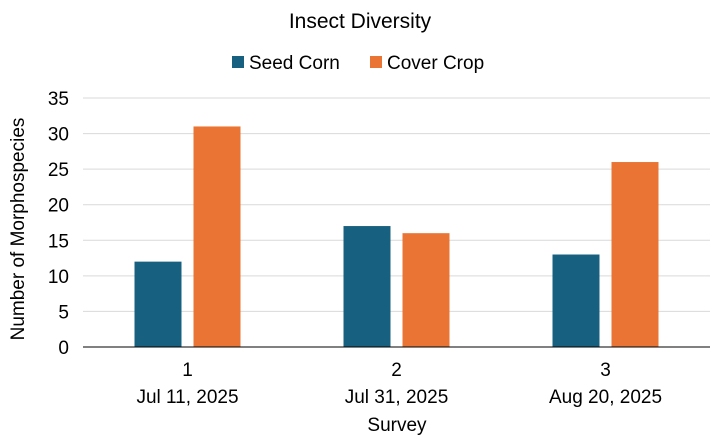  What do you see at coordinates (238, 62) in the screenshot?
I see `legend-swatch-seed-corn` at bounding box center [238, 62].